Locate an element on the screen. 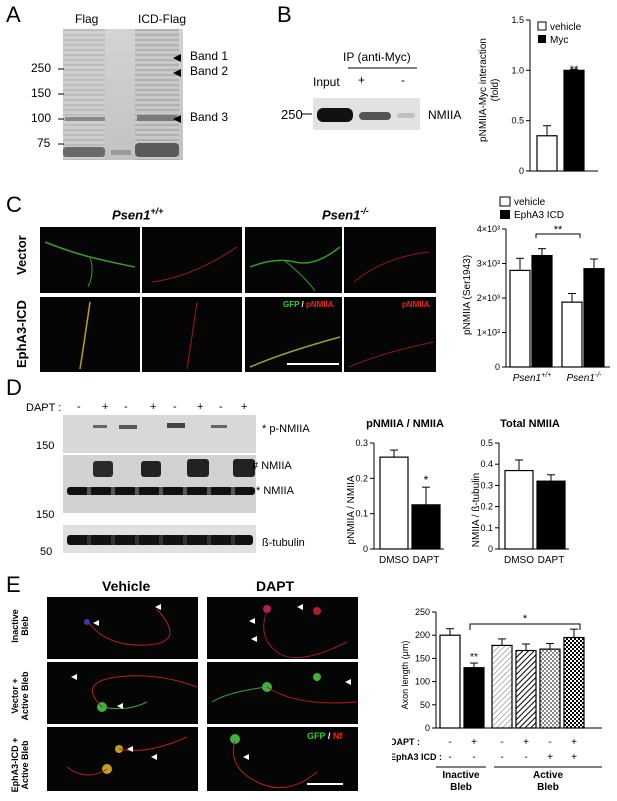 Image resolution: width=617 pixels, height=801 pixels. micrograph-e4 is located at coordinates (282, 693).